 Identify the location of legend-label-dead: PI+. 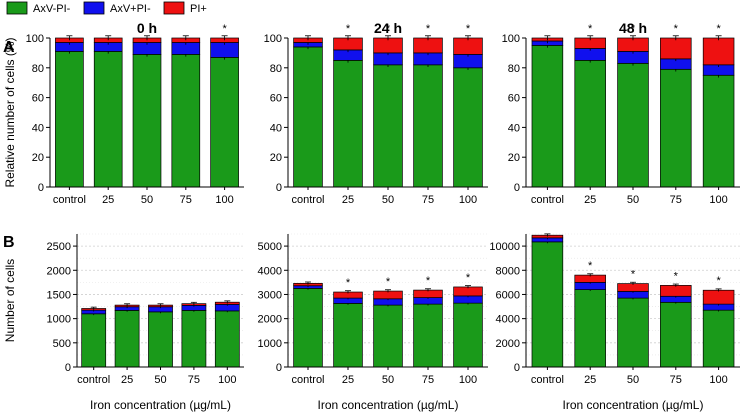
(198, 9).